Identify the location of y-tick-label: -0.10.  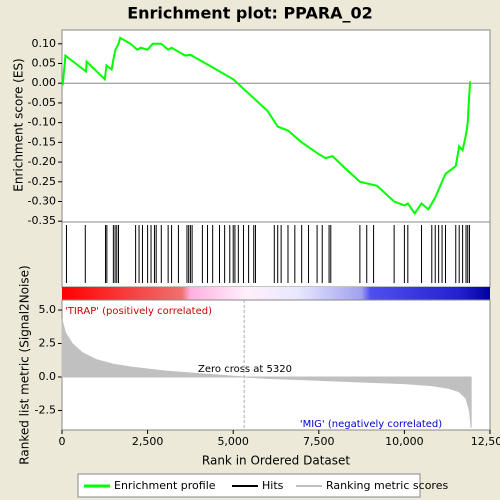
(42, 122).